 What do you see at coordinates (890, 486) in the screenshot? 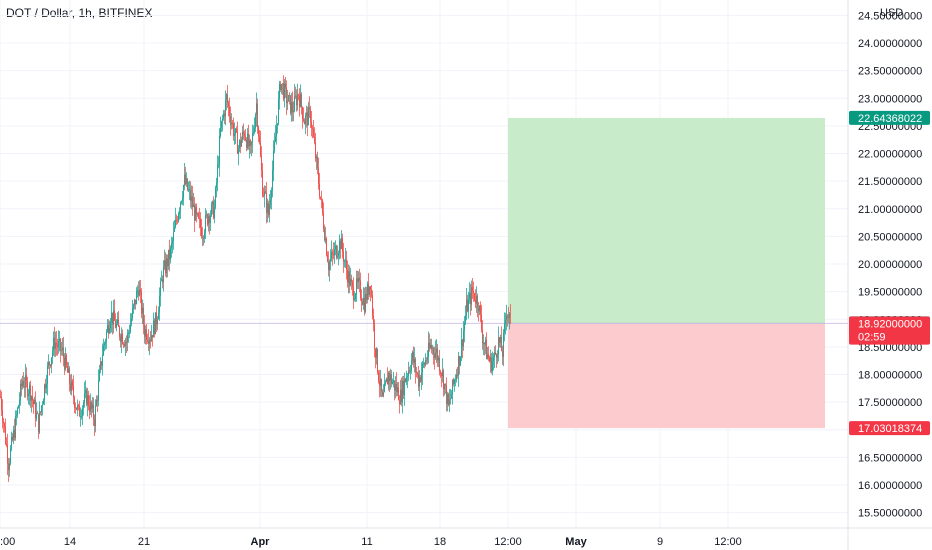
I see `price-tick-label: 16.00000000` at bounding box center [890, 486].